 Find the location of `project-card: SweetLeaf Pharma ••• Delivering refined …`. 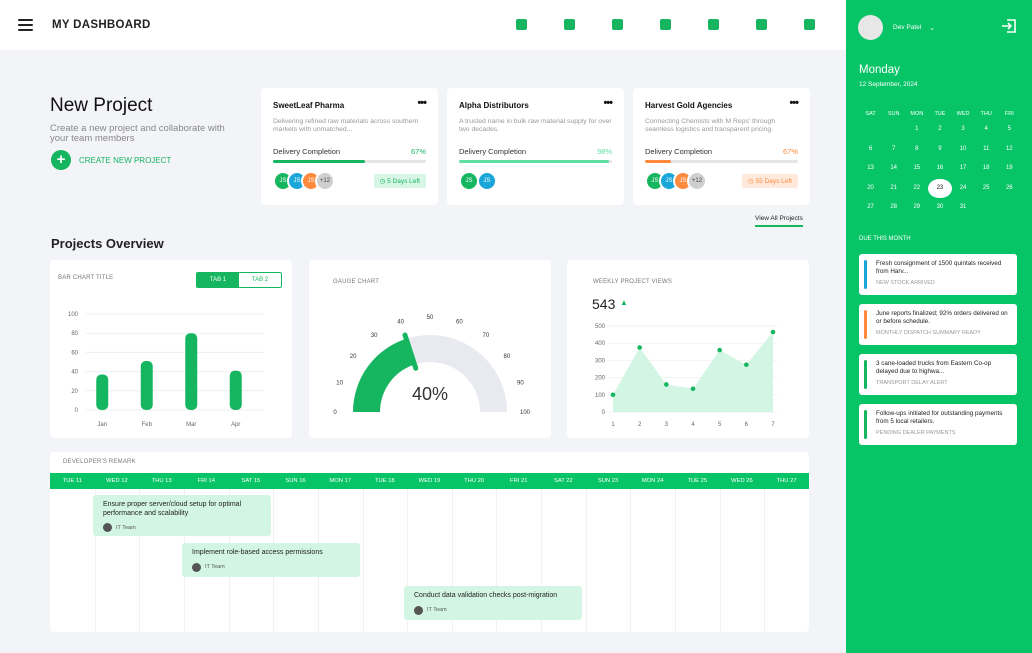

project-card: SweetLeaf Pharma ••• Delivering refined … is located at coordinates (349, 146).